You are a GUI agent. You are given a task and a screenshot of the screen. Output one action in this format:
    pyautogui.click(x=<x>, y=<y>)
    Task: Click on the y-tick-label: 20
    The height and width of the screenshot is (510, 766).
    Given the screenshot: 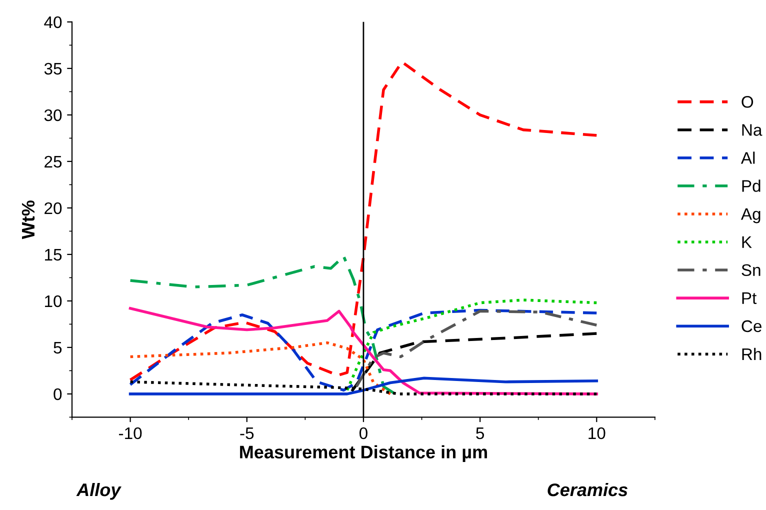 What is the action you would take?
    pyautogui.click(x=53, y=208)
    